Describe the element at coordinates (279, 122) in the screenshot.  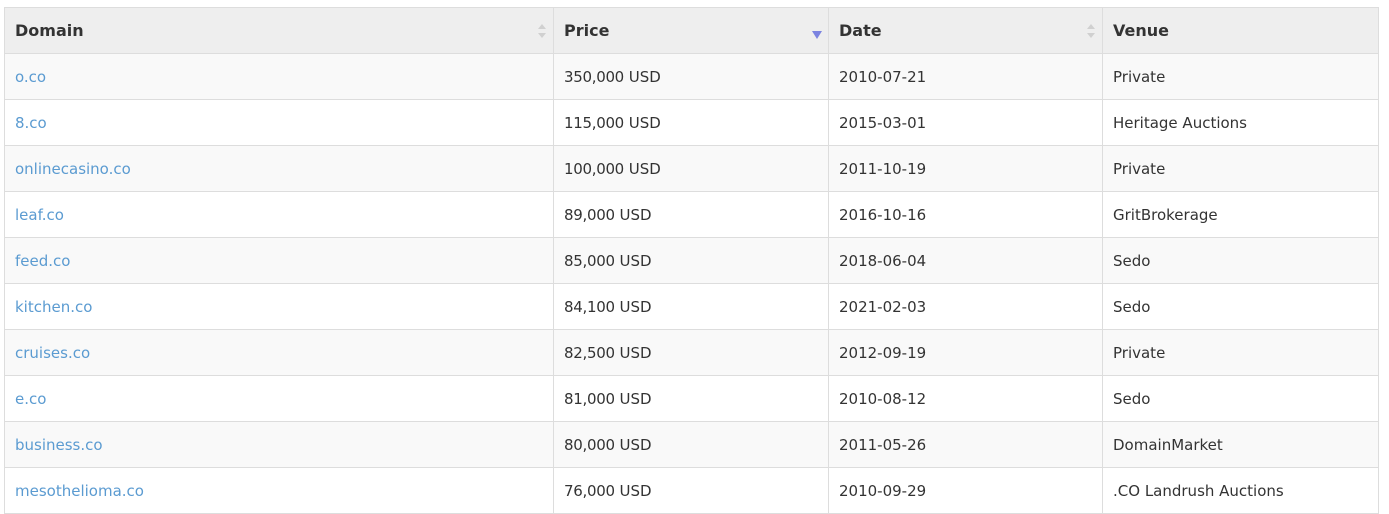
I see `cell-domain: 8.co` at that location.